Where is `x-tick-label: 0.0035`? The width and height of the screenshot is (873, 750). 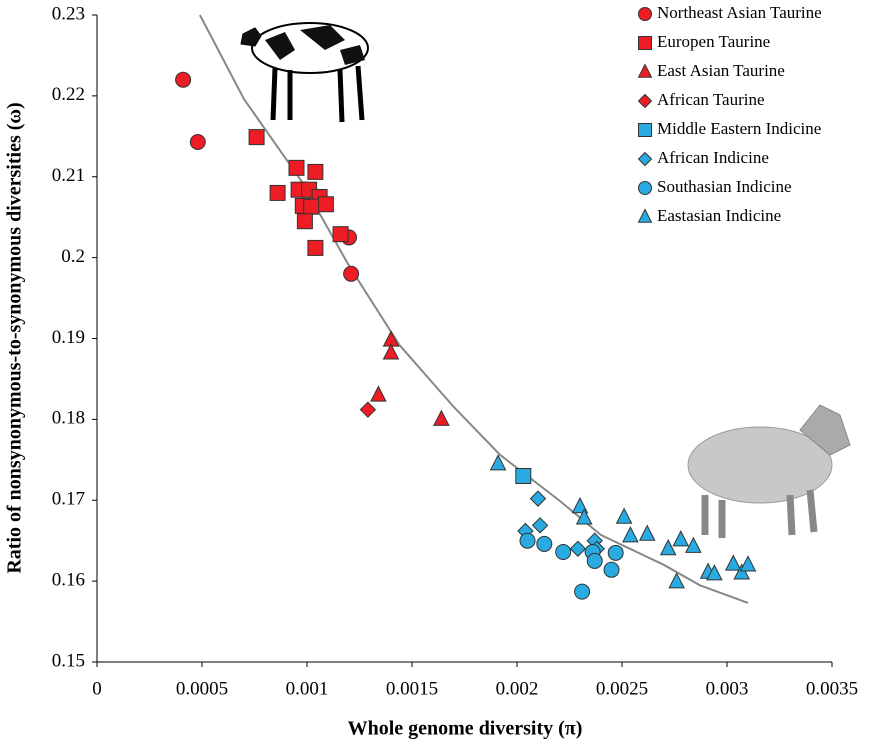 x-tick-label: 0.0035 is located at coordinates (832, 688).